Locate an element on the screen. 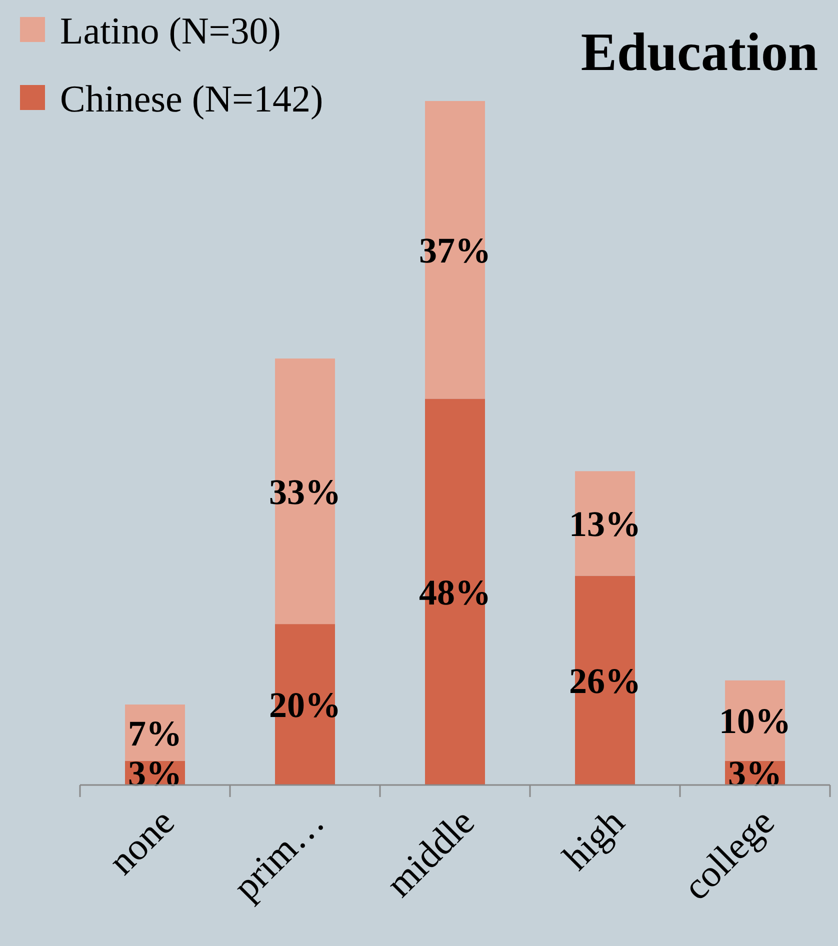 This screenshot has height=946, width=838. chart-title: Education is located at coordinates (699, 52).